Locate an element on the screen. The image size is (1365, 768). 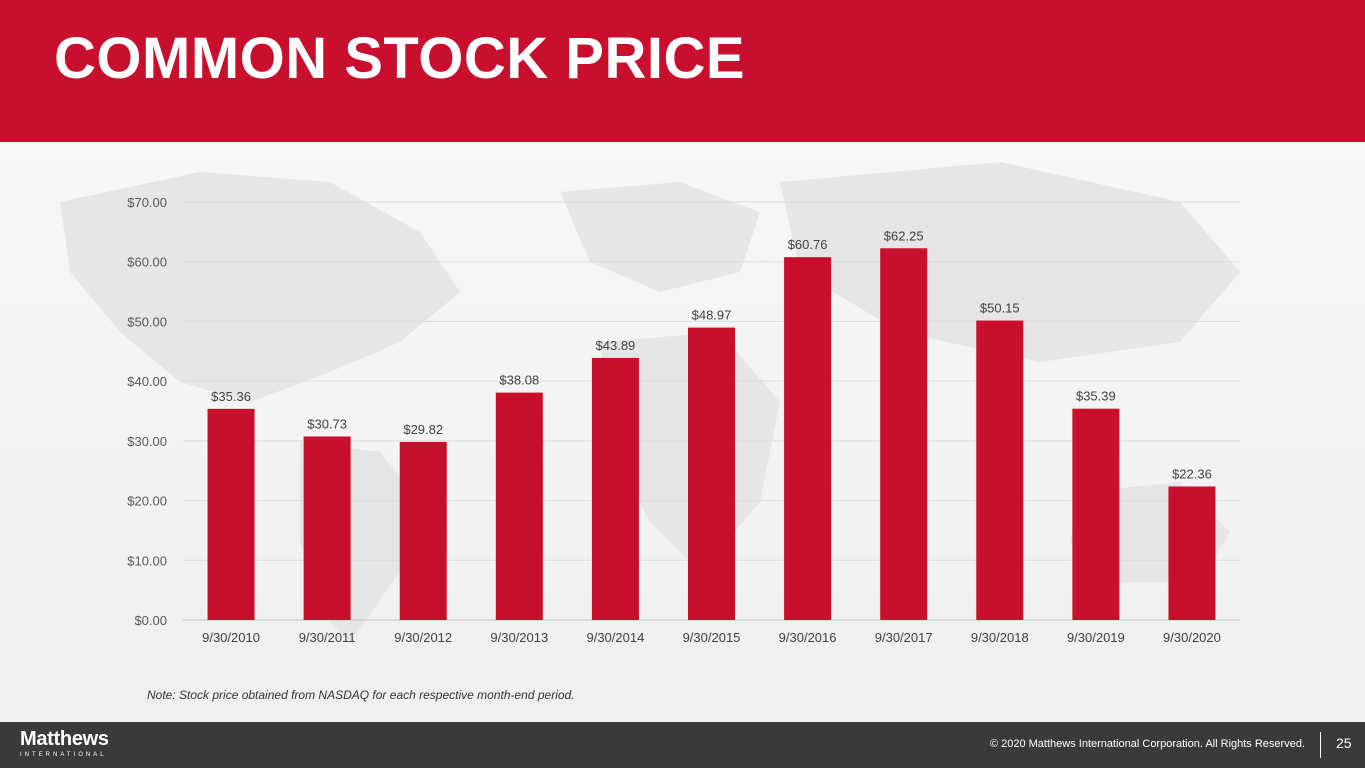
x-tick-label: 9/30/2019 is located at coordinates (1096, 637).